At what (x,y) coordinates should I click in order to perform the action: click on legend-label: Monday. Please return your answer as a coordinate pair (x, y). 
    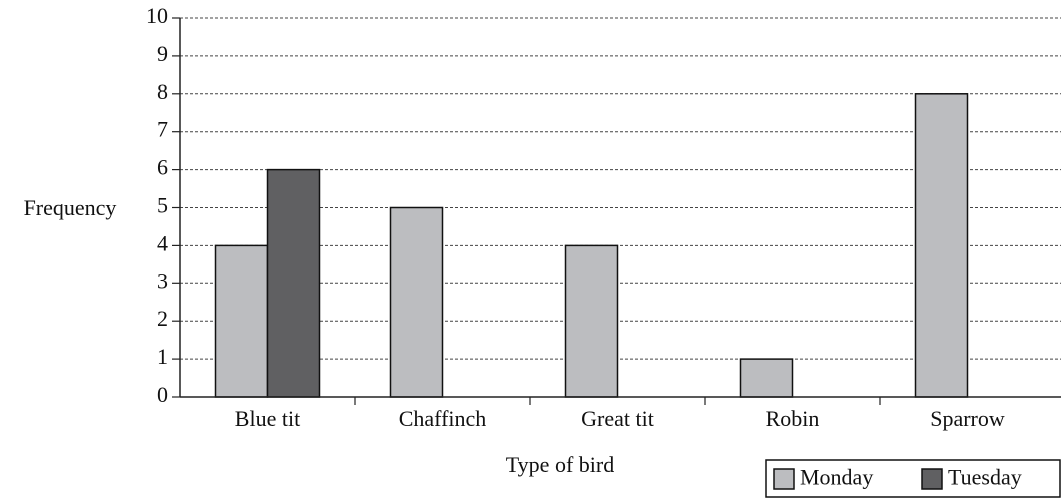
    Looking at the image, I should click on (836, 477).